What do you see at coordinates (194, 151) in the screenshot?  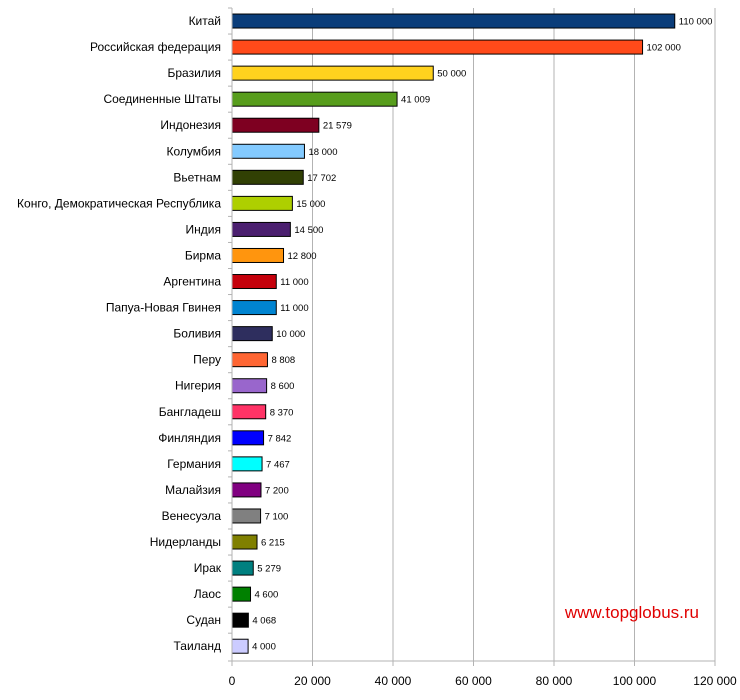 I see `category-label: Колумбия` at bounding box center [194, 151].